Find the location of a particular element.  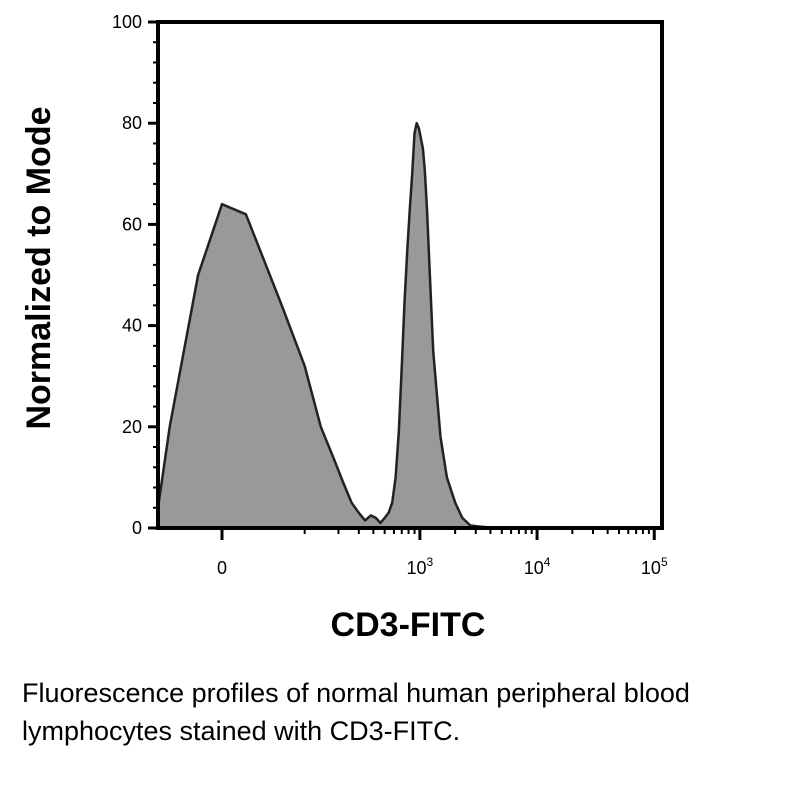

x-axis-title: CD3-FITC is located at coordinates (408, 625).